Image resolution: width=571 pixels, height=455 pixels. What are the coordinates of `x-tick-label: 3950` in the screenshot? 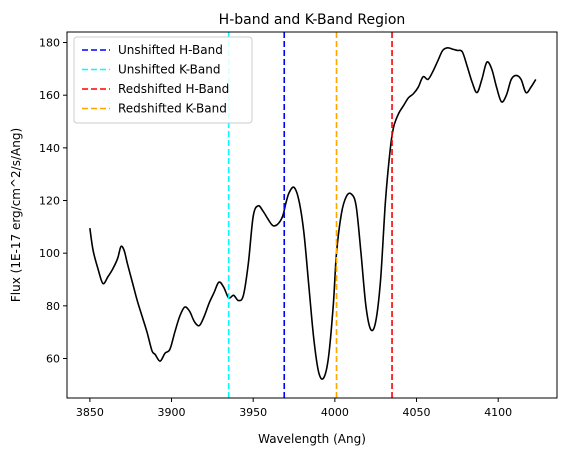 It's located at (253, 412).